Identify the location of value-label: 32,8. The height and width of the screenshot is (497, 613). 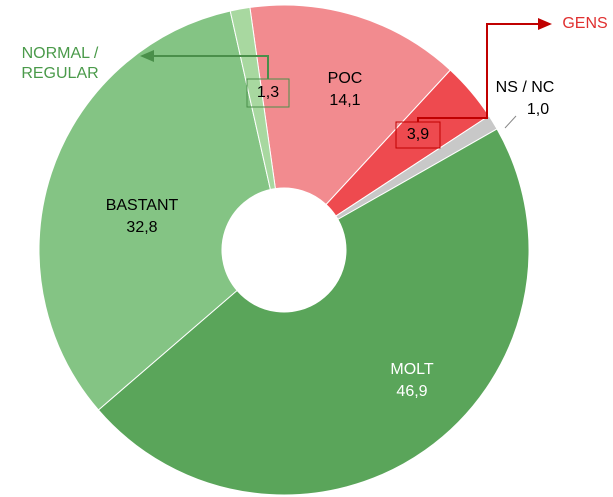
(142, 227).